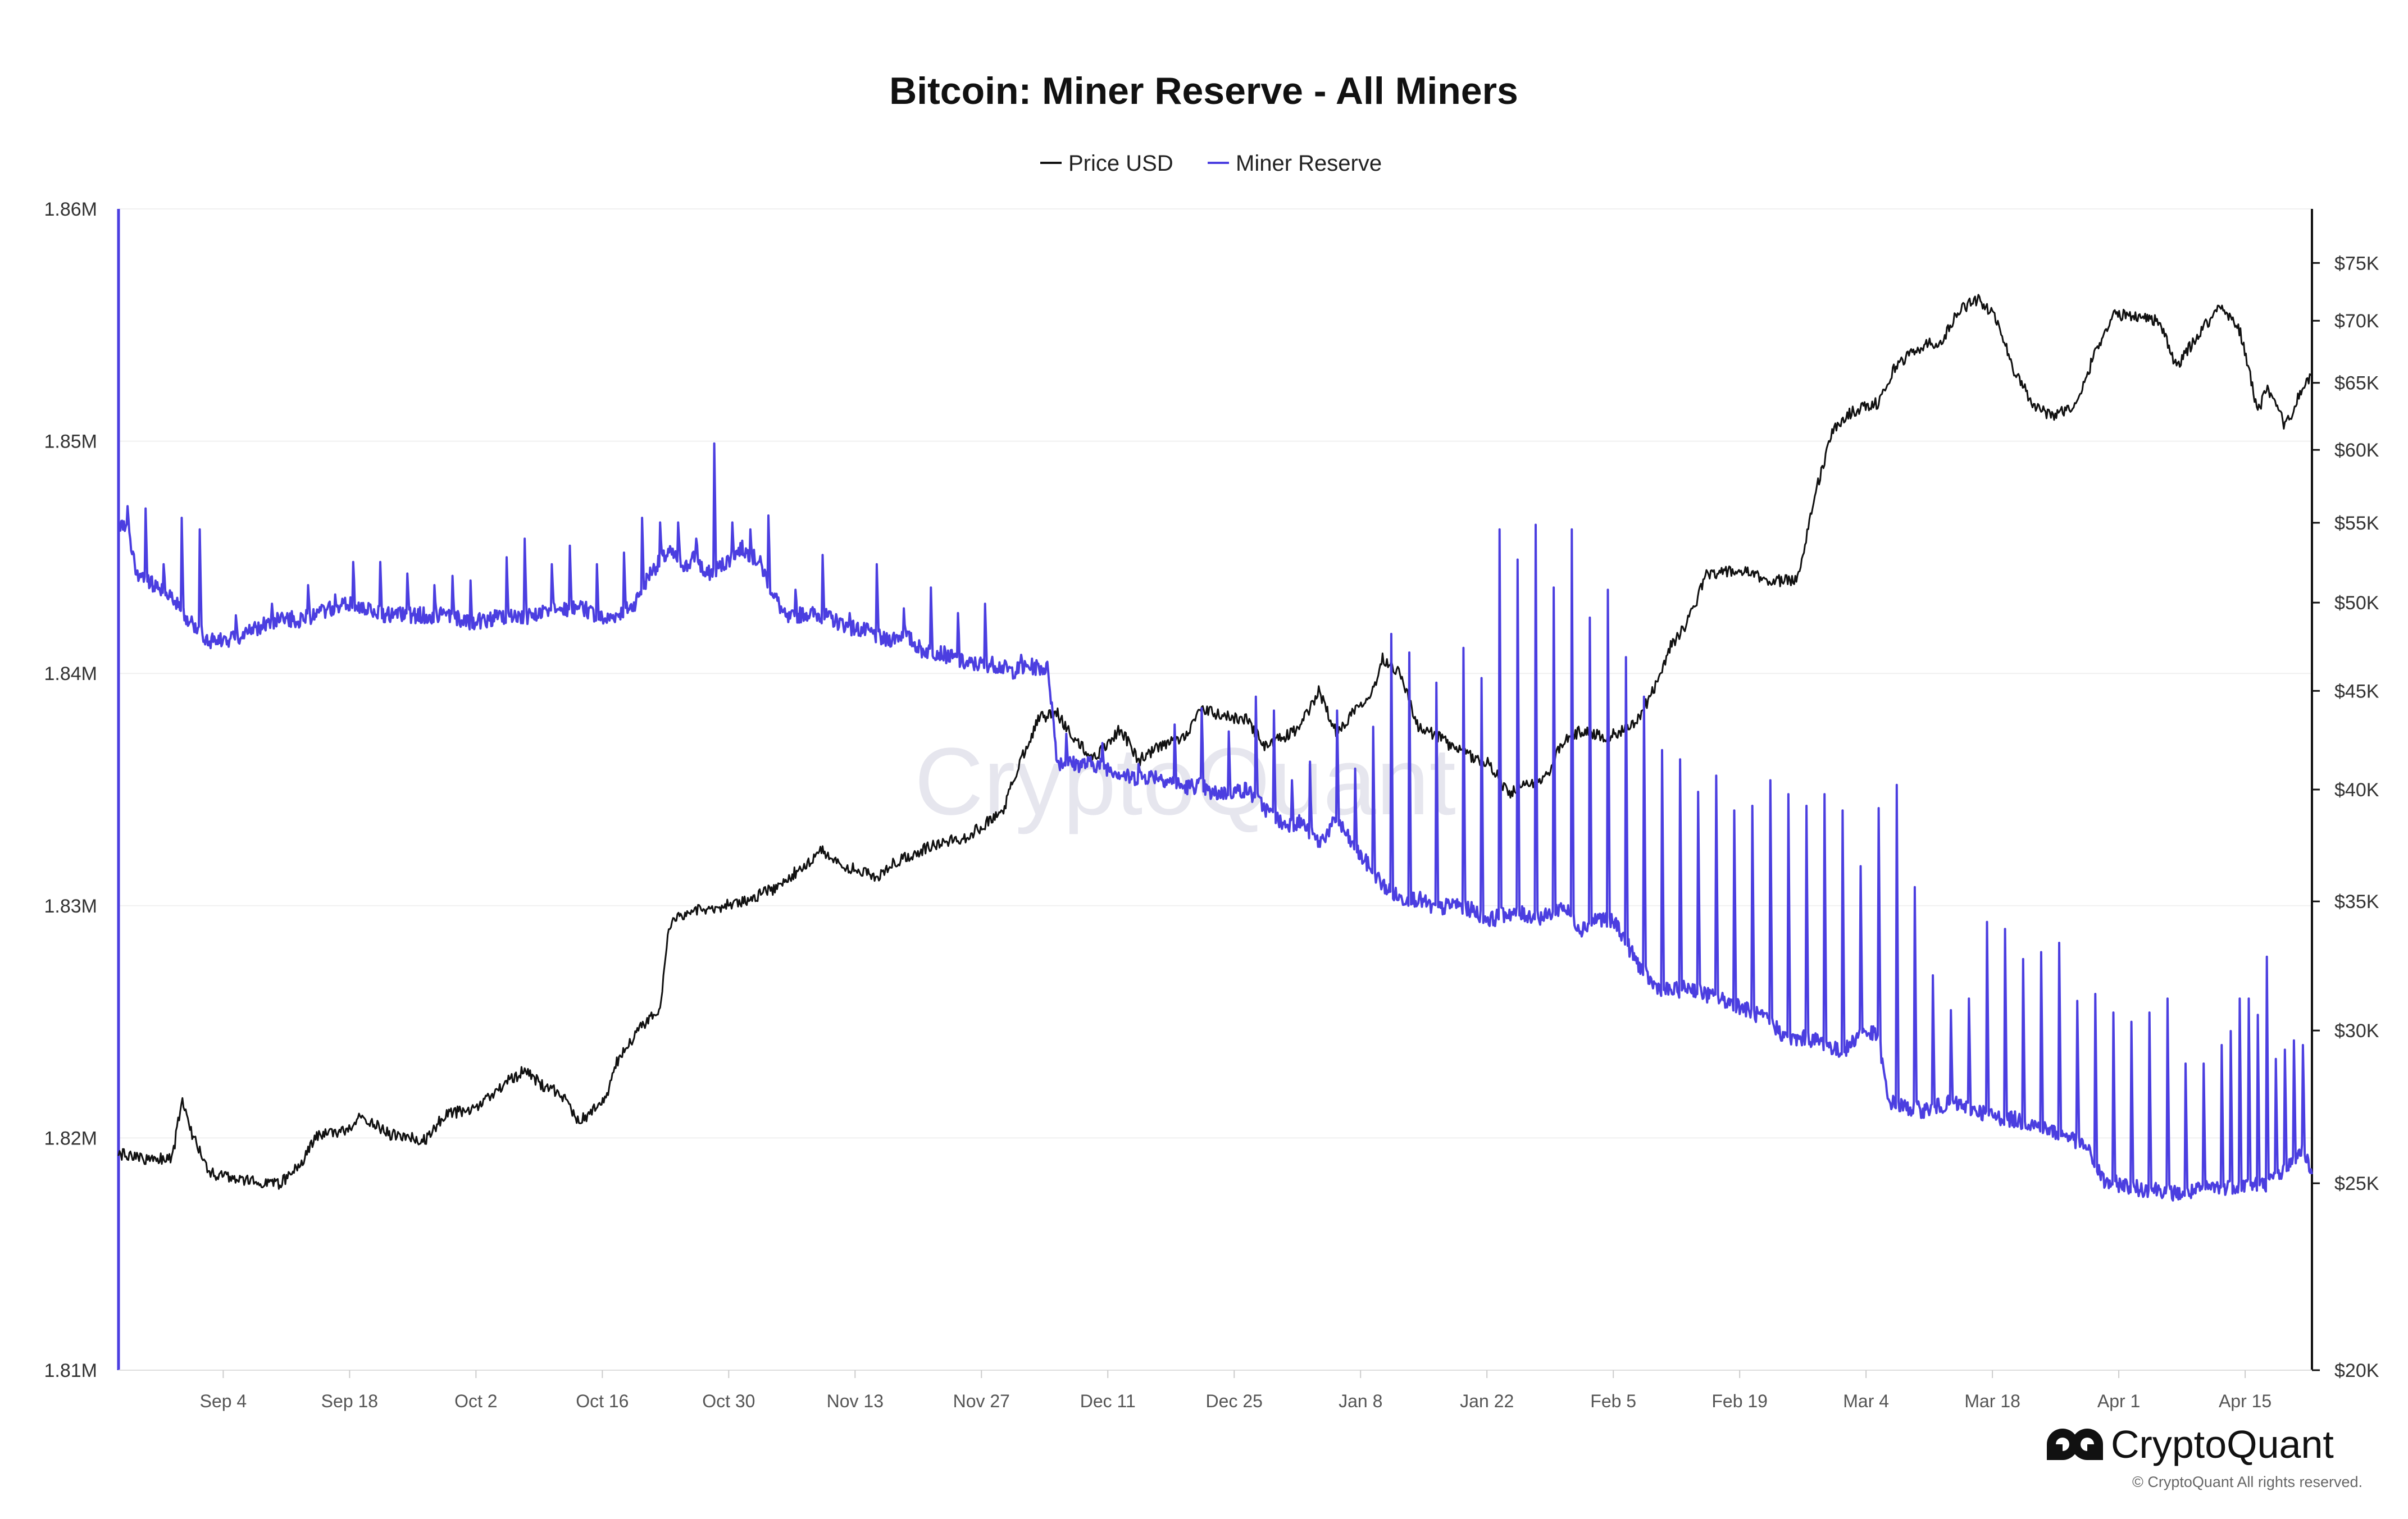 The height and width of the screenshot is (1519, 2408). I want to click on left-tick-label: 1.82M, so click(71, 1138).